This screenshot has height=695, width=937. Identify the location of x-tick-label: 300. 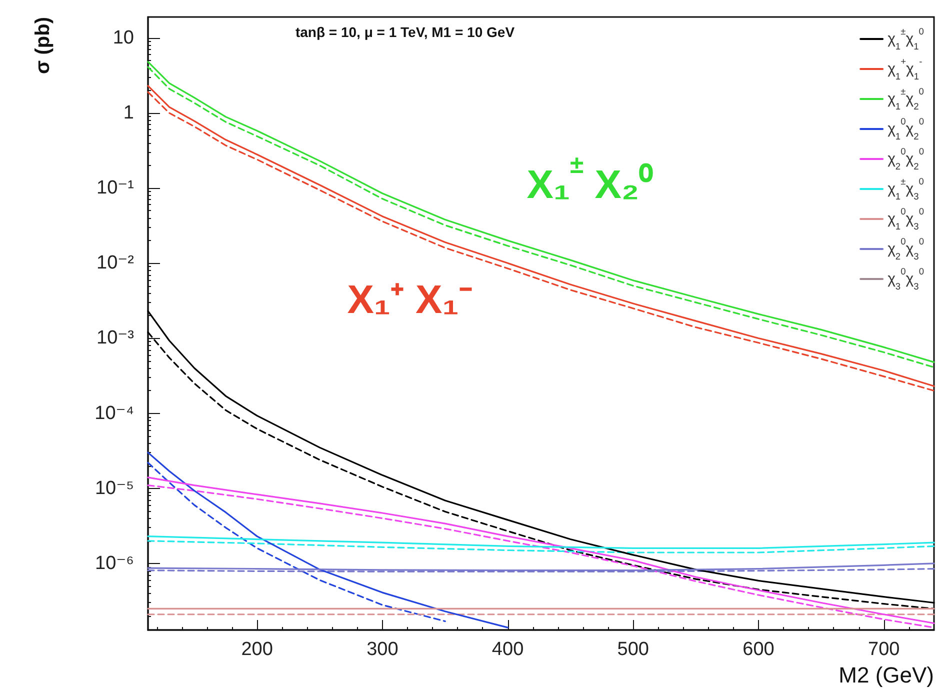
(382, 649).